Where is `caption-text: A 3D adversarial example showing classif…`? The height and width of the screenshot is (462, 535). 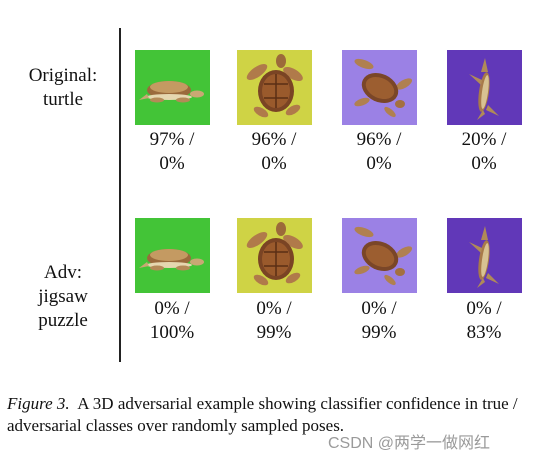 caption-text: A 3D adversarial example showing classif… is located at coordinates (262, 414).